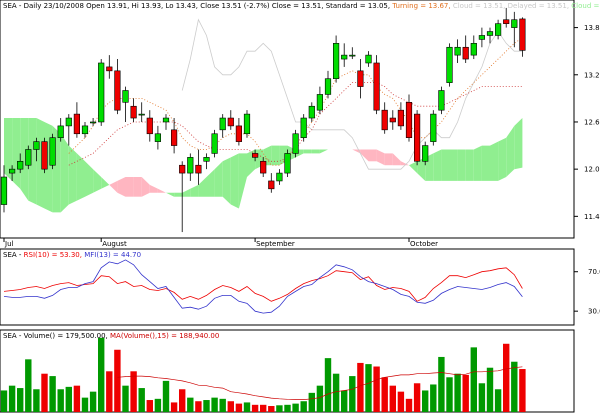 This screenshot has height=416, width=600. Describe the element at coordinates (592, 170) in the screenshot. I see `price-tick-label: 12.00` at that location.